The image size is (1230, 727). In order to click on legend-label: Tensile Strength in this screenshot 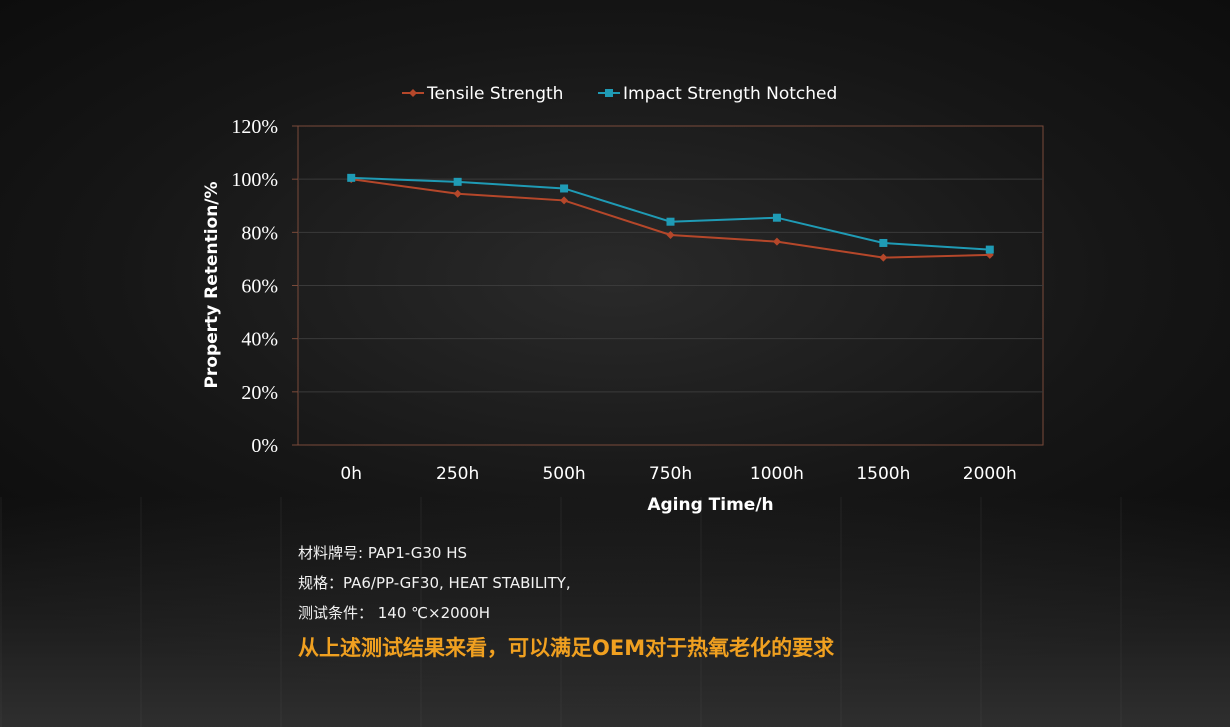, I will do `click(494, 94)`.